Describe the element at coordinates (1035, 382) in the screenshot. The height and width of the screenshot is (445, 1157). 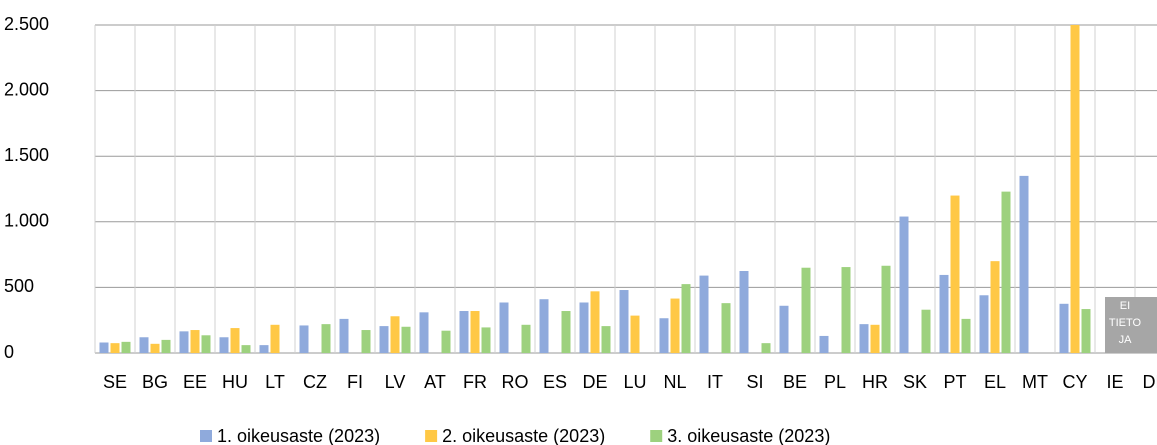
I see `x-tick-label: MT` at that location.